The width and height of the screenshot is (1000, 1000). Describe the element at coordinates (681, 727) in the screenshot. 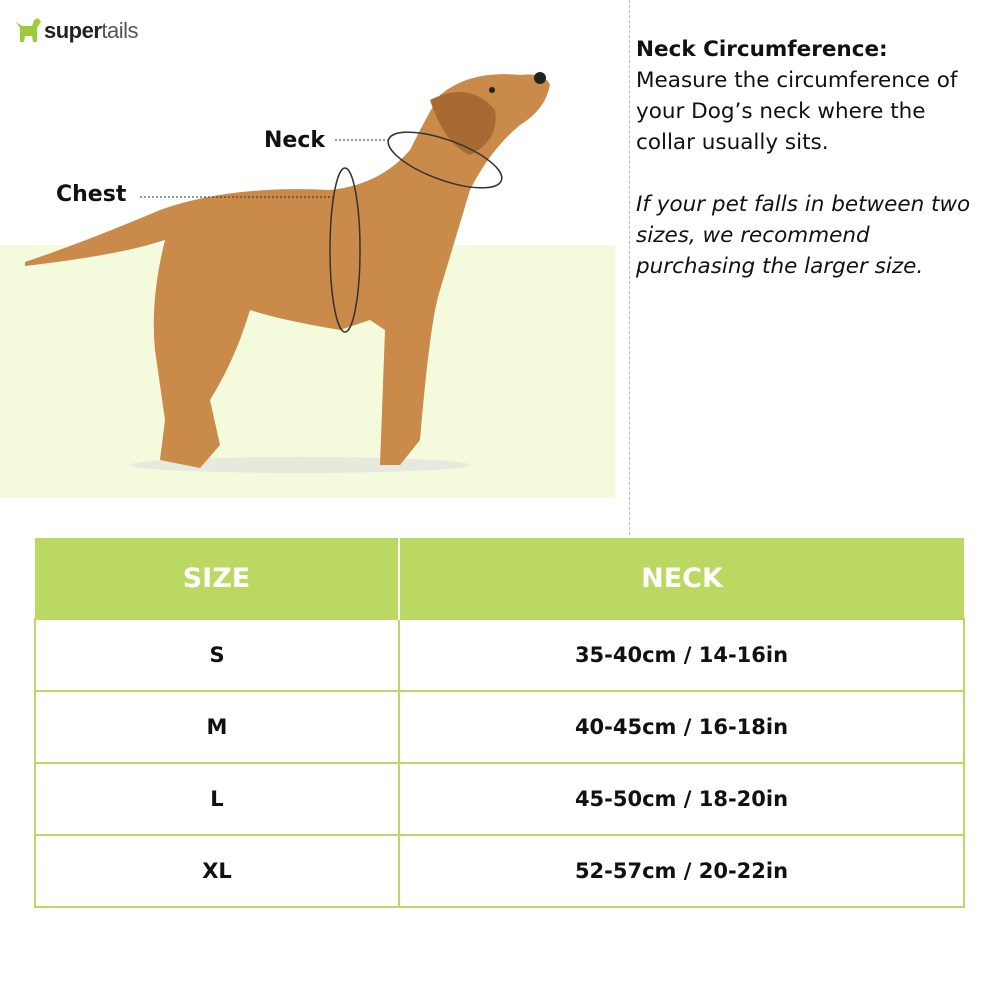

I see `neck-cell: 40-45cm / 16-18in` at that location.